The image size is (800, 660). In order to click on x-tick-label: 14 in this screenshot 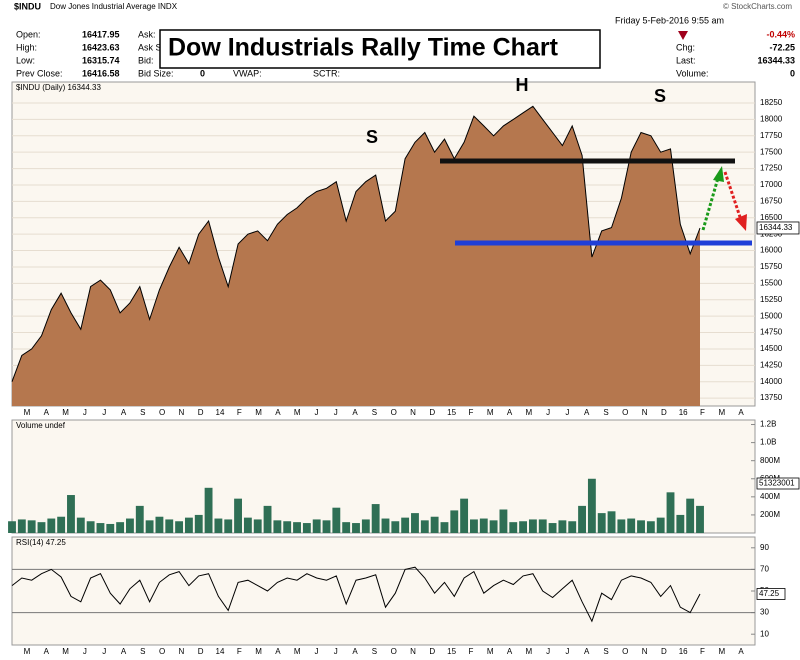, I will do `click(220, 412)`.